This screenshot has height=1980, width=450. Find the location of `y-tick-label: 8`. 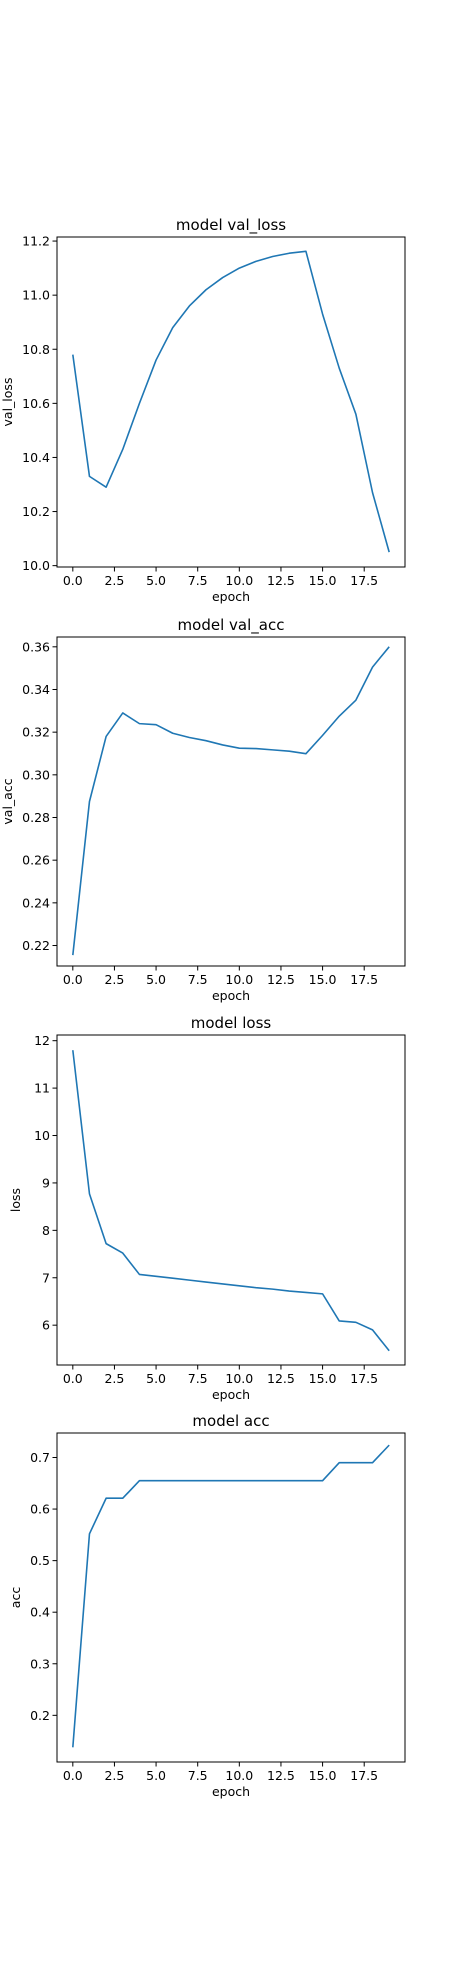

y-tick-label: 8 is located at coordinates (46, 1230).